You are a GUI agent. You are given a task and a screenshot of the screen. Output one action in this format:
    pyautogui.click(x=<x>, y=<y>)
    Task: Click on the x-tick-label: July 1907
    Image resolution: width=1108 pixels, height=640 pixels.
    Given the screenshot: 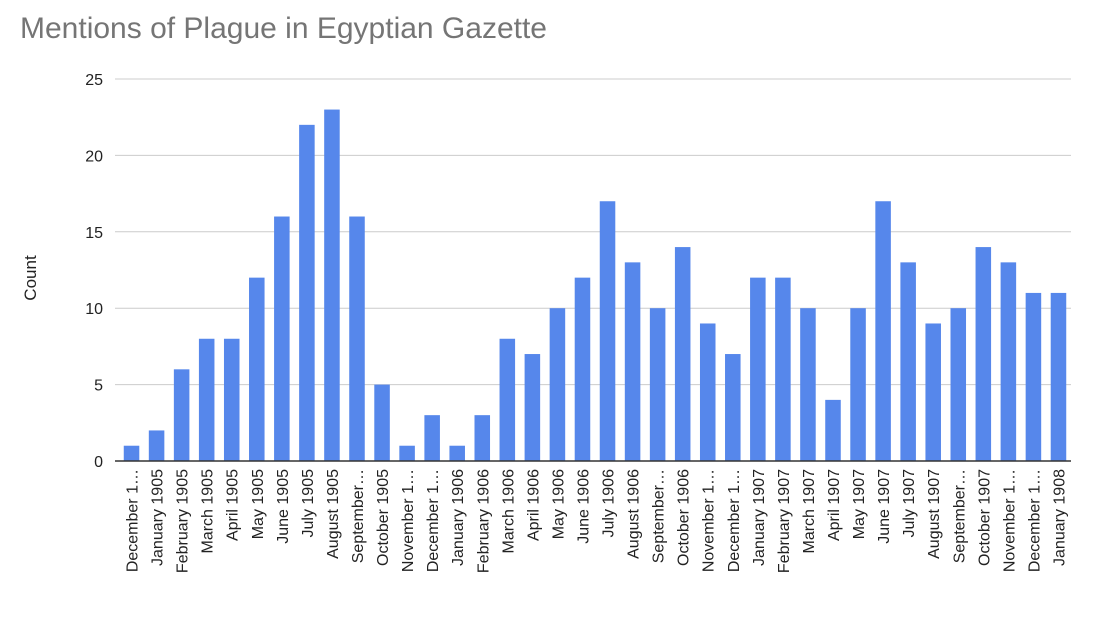 What is the action you would take?
    pyautogui.click(x=909, y=503)
    